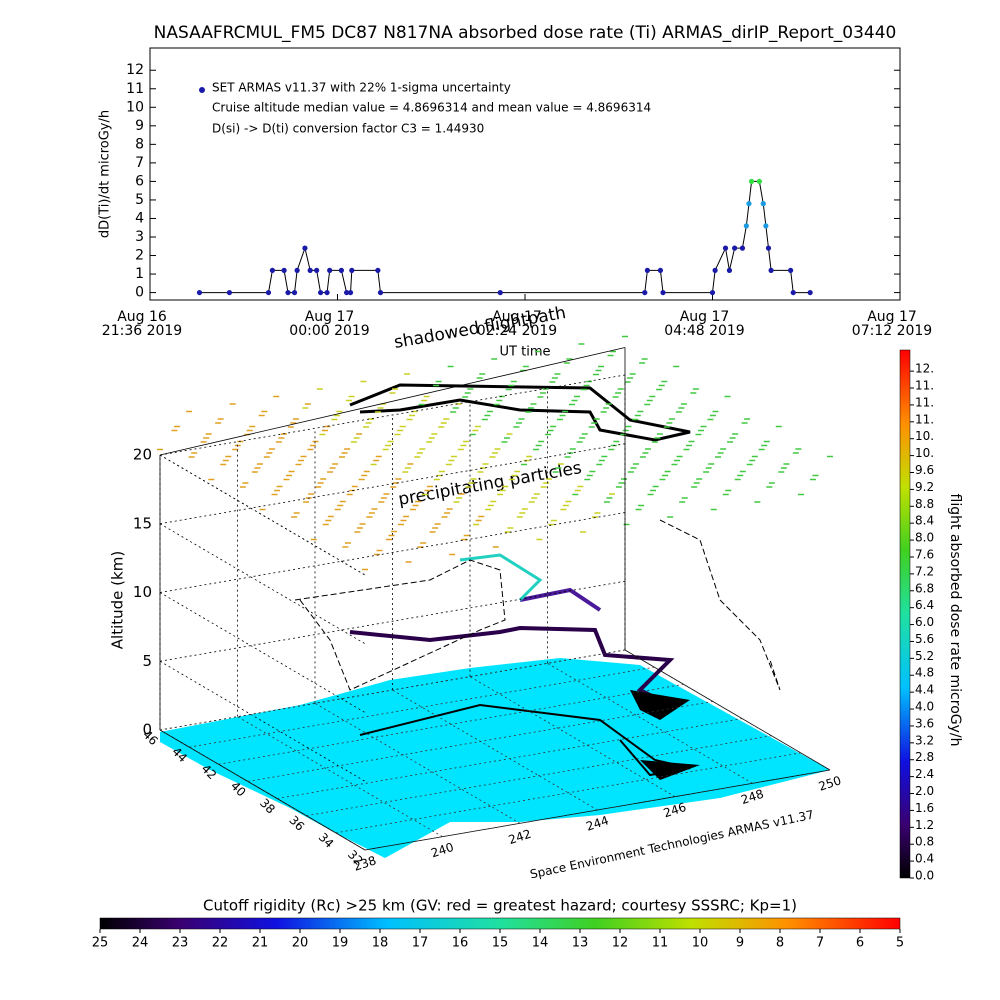  I want to click on colorbar-tick-label: 1.2, so click(924, 825).